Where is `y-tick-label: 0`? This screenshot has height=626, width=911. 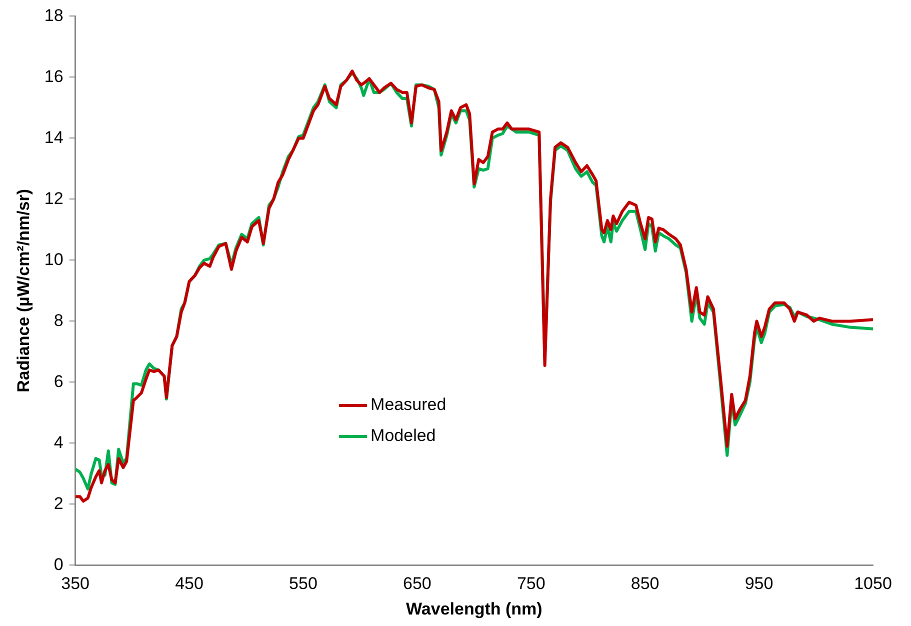
y-tick-label: 0 is located at coordinates (59, 564).